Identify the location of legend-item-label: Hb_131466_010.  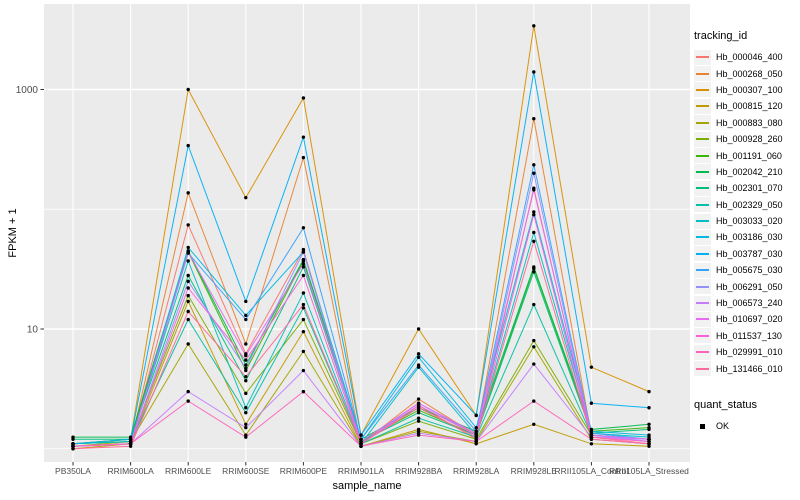
(749, 368).